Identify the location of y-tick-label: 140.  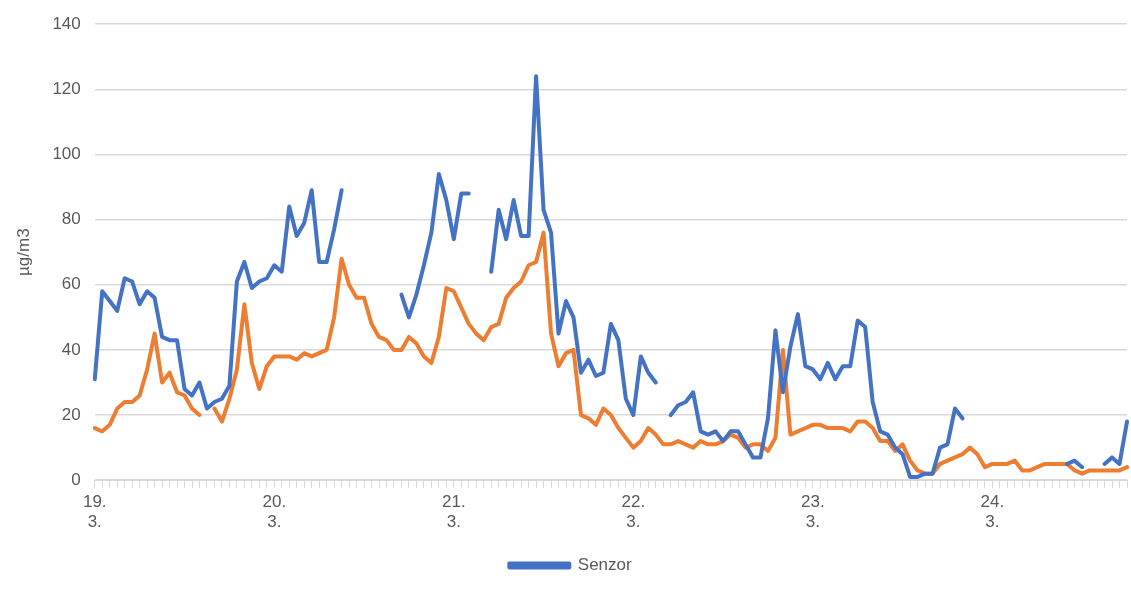
(66, 23).